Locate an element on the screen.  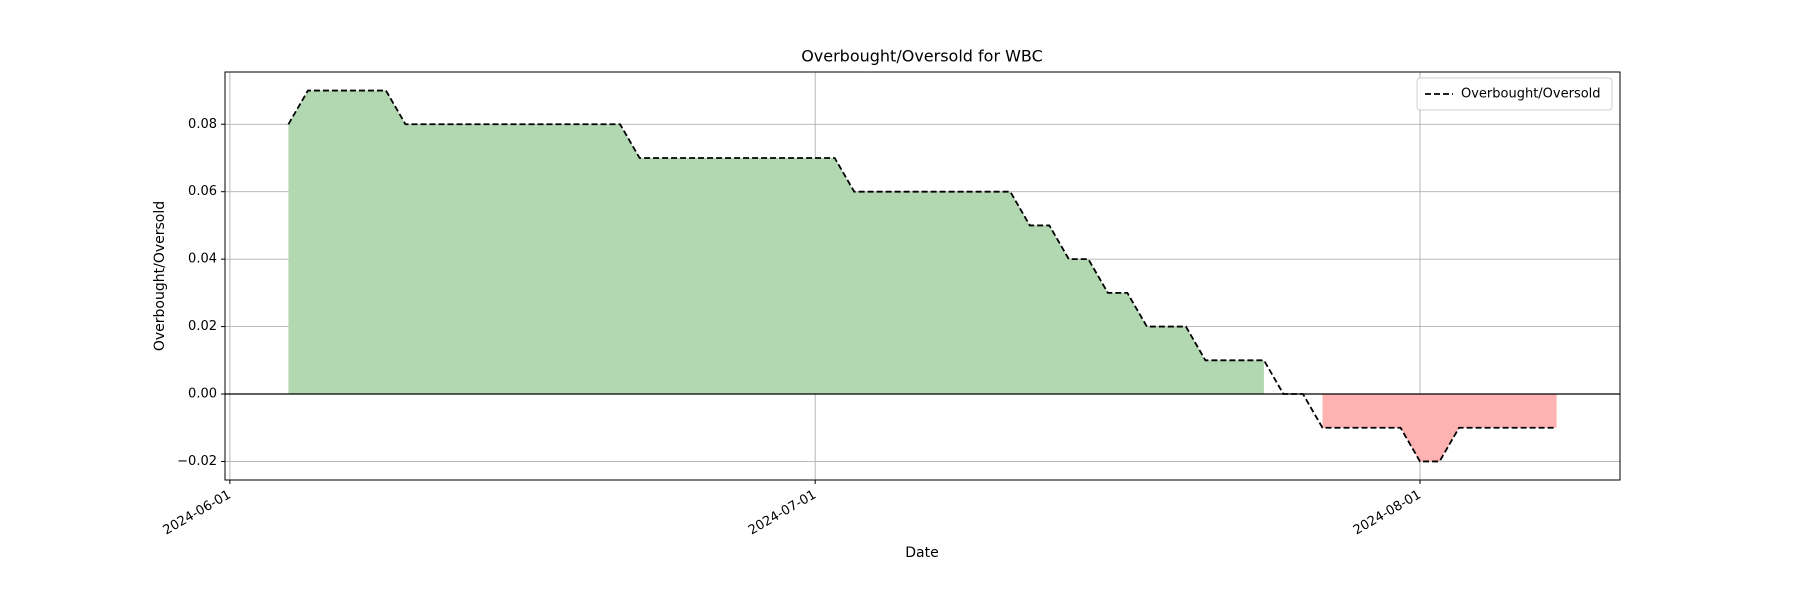
fill-below is located at coordinates (1439, 428).